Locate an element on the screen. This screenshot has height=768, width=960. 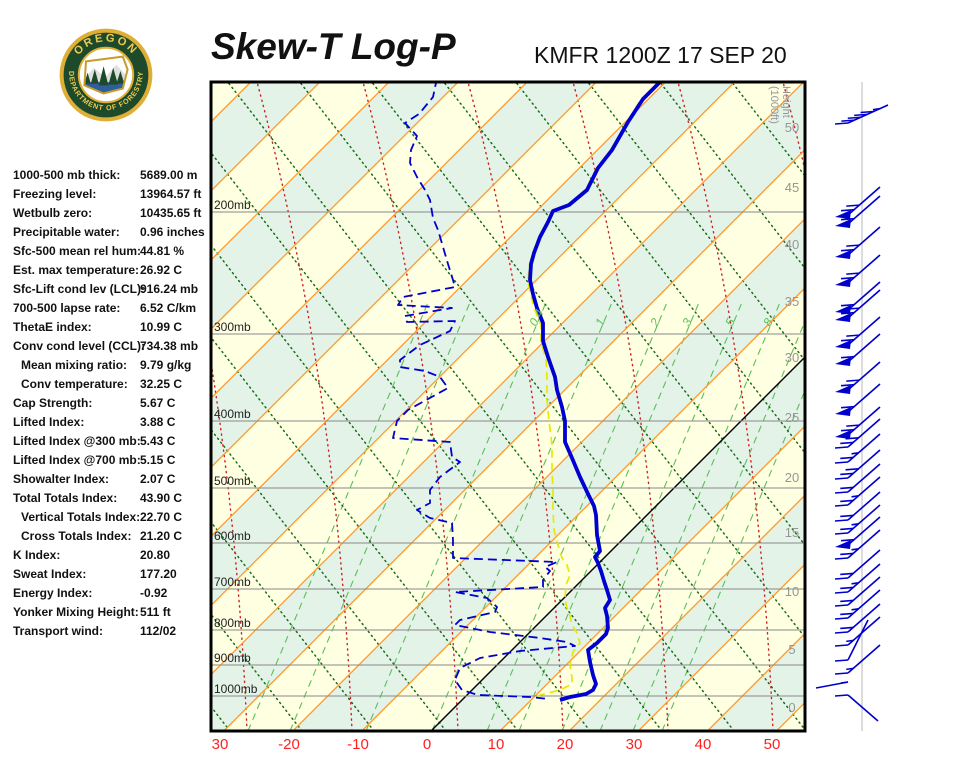
index-label: Mean mixing ratio: is located at coordinates (74, 365).